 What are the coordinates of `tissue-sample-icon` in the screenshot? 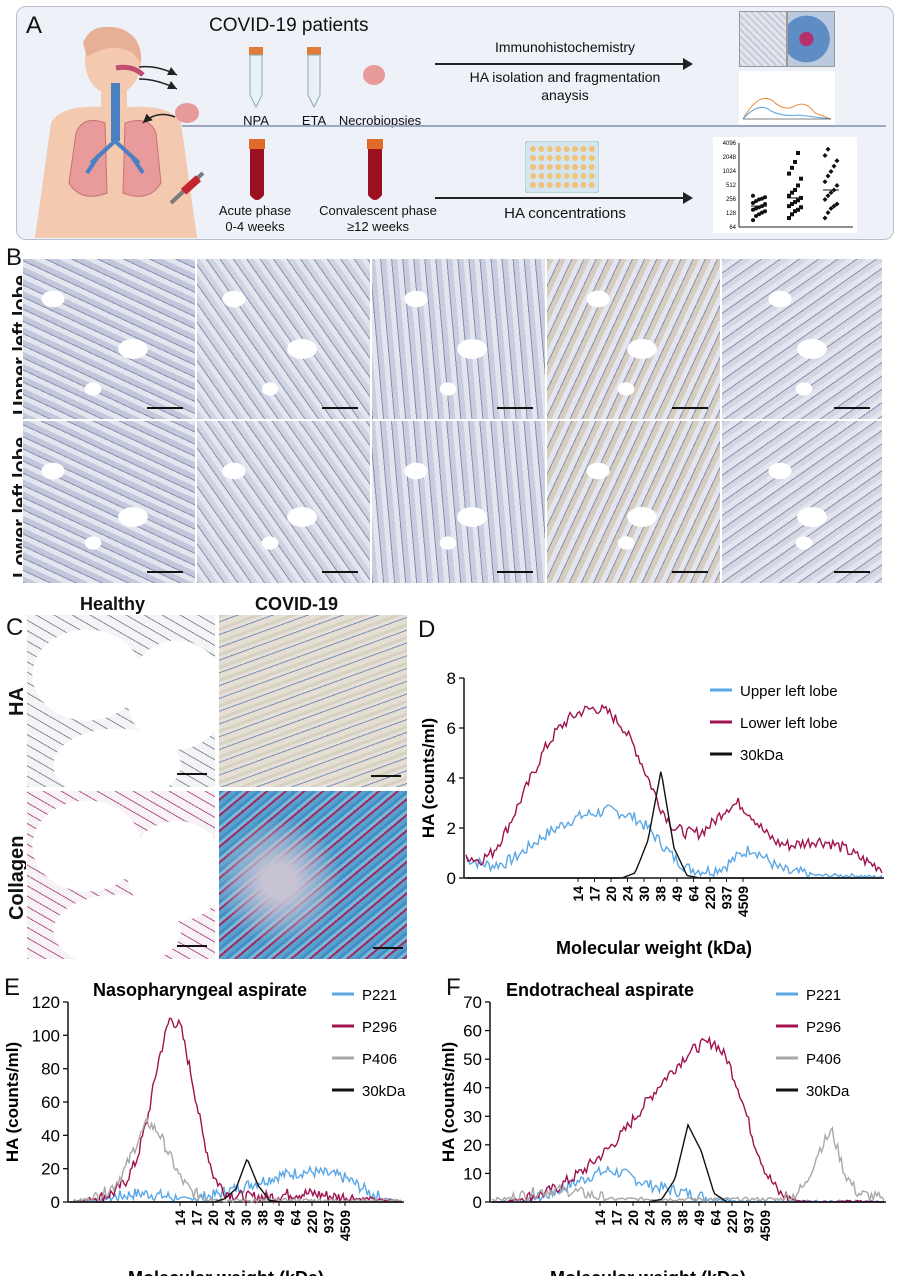 It's located at (187, 113).